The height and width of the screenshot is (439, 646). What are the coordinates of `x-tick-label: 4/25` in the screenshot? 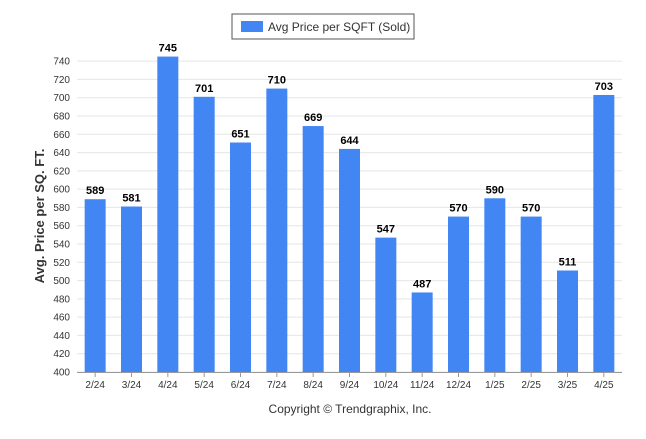 It's located at (604, 385).